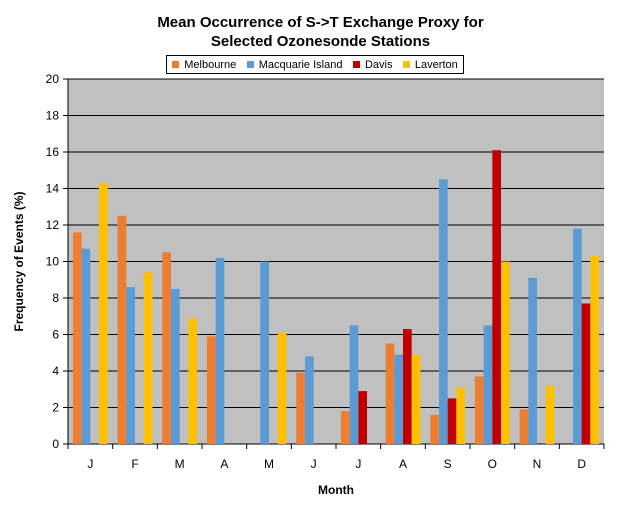 This screenshot has height=510, width=641. Describe the element at coordinates (581, 464) in the screenshot. I see `x-tick-label: D` at that location.